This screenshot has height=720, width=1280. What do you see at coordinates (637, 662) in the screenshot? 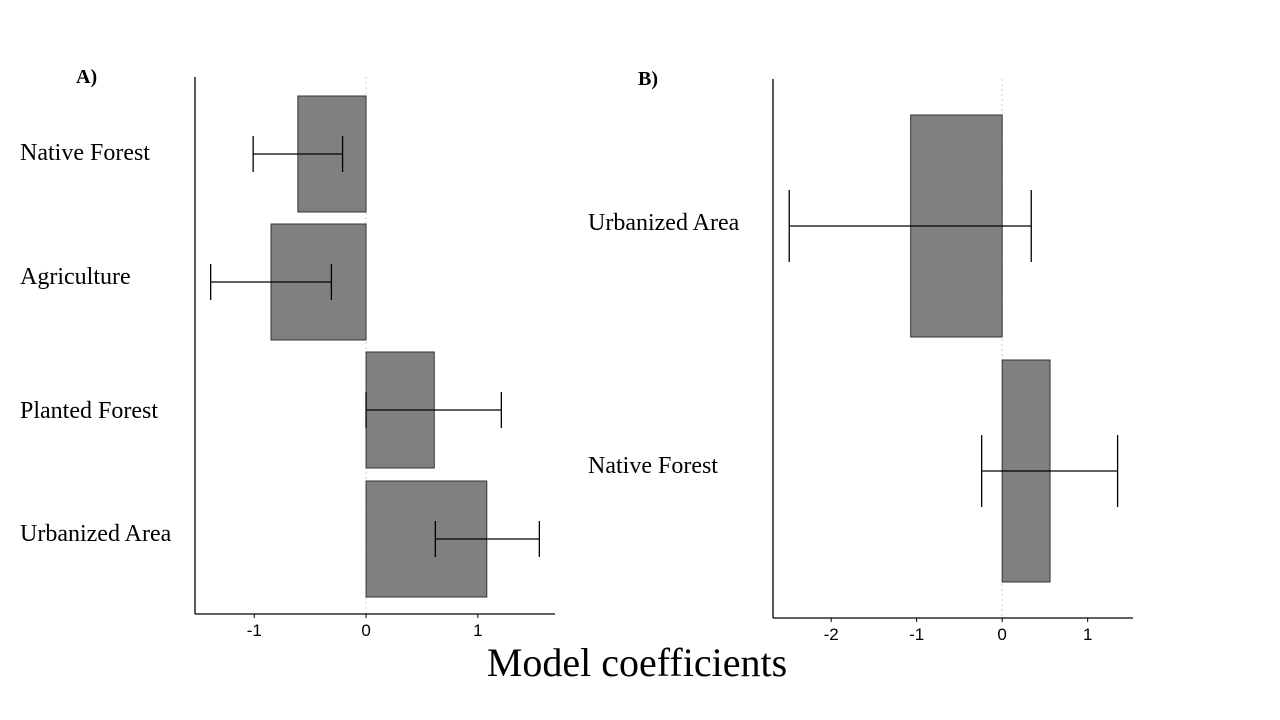
I see `shared-x-axis-label: Model coefficients` at bounding box center [637, 662].